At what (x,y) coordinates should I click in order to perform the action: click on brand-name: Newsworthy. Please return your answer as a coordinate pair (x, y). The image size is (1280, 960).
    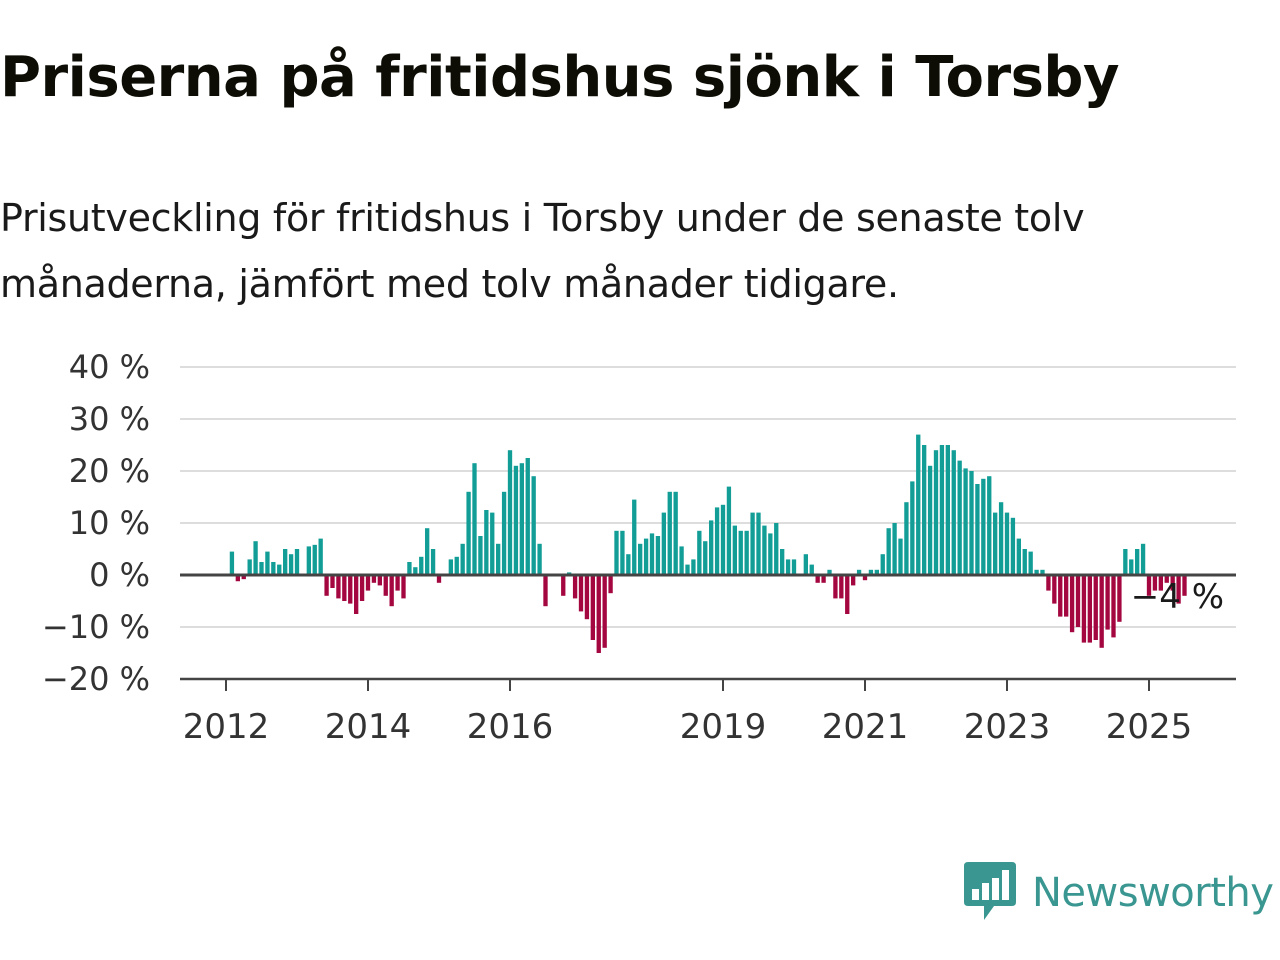
    Looking at the image, I should click on (1153, 893).